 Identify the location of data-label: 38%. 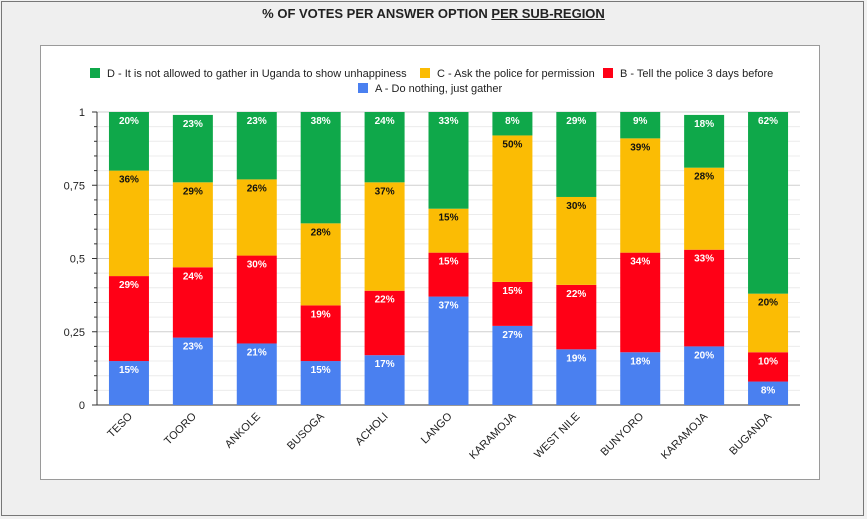
(321, 121).